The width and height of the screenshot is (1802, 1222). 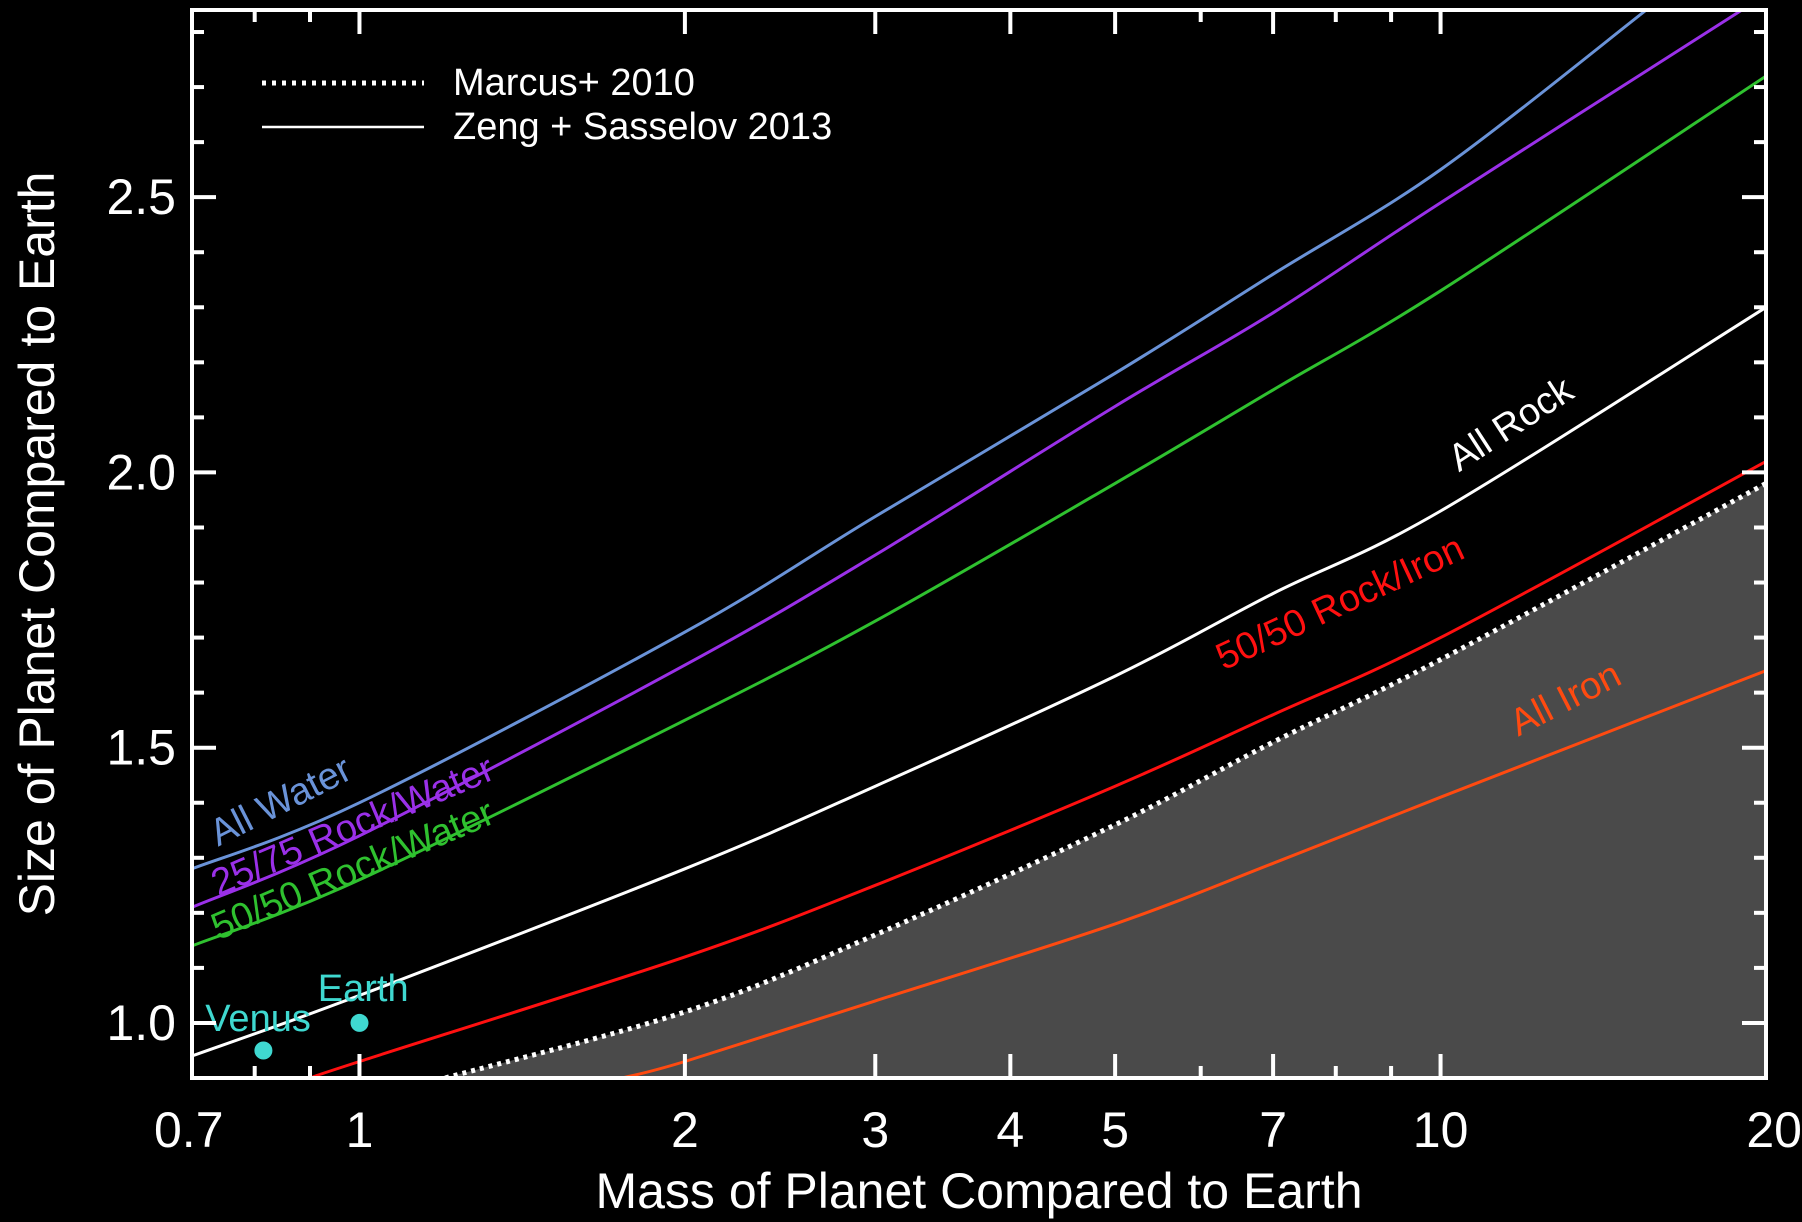 What do you see at coordinates (263, 1050) in the screenshot?
I see `point-venus` at bounding box center [263, 1050].